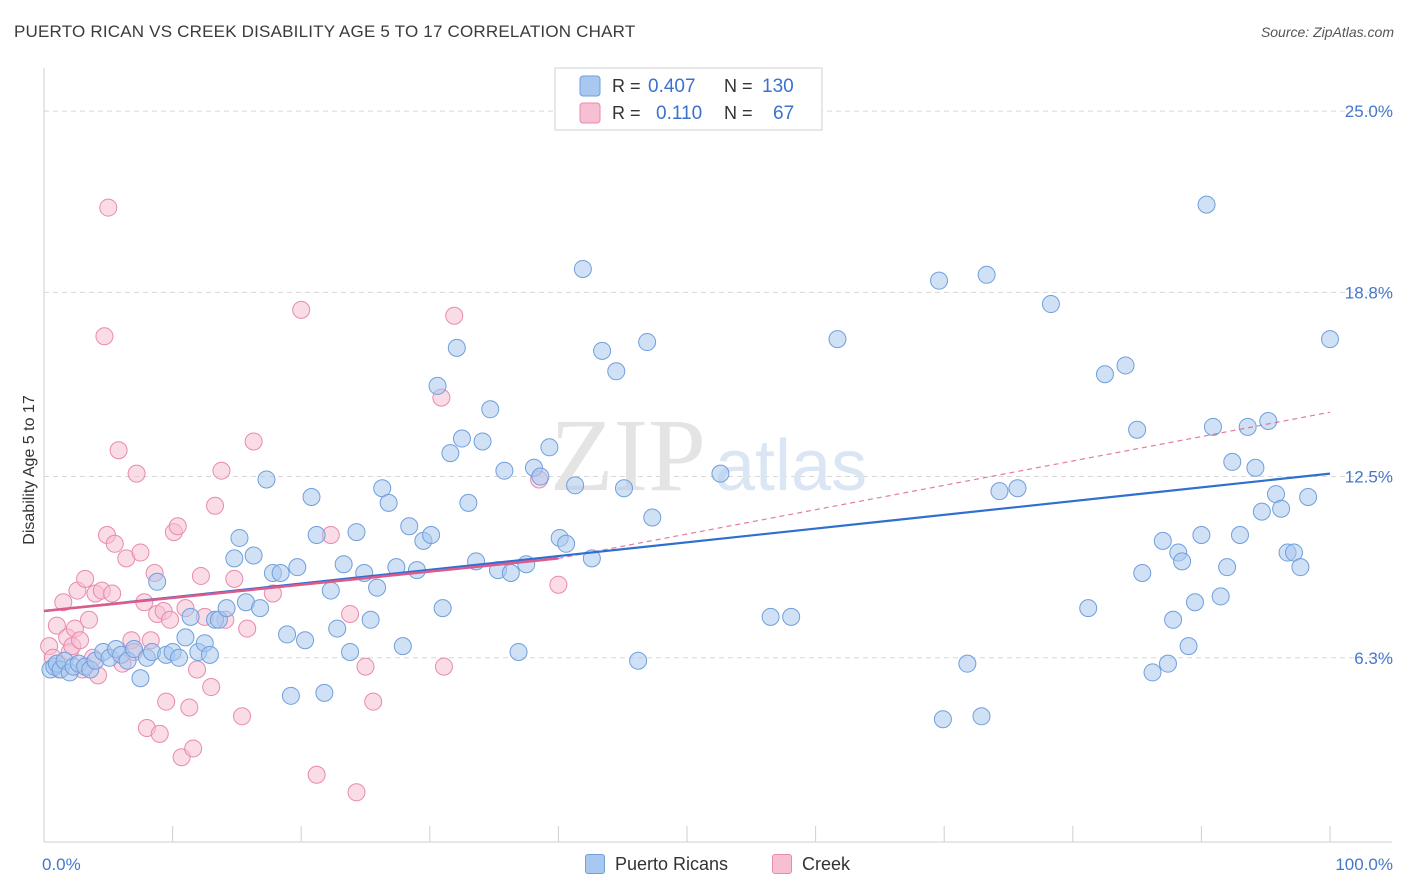 The image size is (1406, 892). I want to click on legend-n-label-blue: N =, so click(738, 86).